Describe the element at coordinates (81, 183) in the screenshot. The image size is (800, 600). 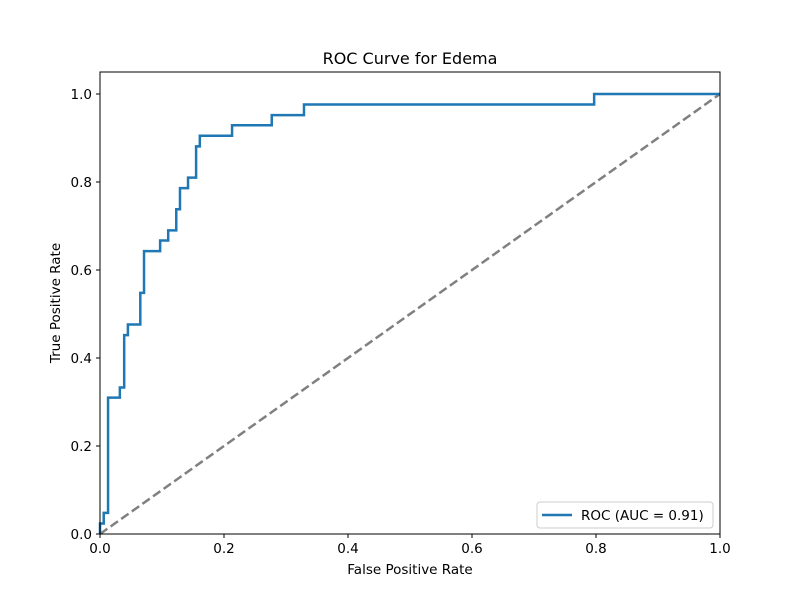
I see `y-tick-label: 0.8` at that location.